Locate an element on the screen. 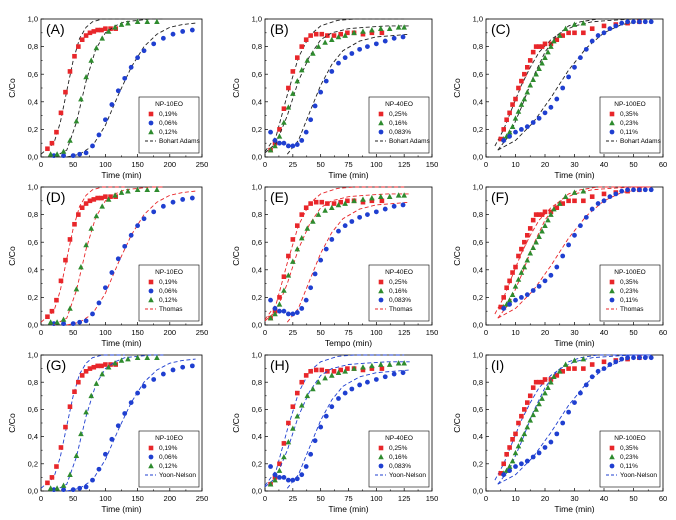 The image size is (676, 520). y-tick-label: 0,2 is located at coordinates (257, 297).